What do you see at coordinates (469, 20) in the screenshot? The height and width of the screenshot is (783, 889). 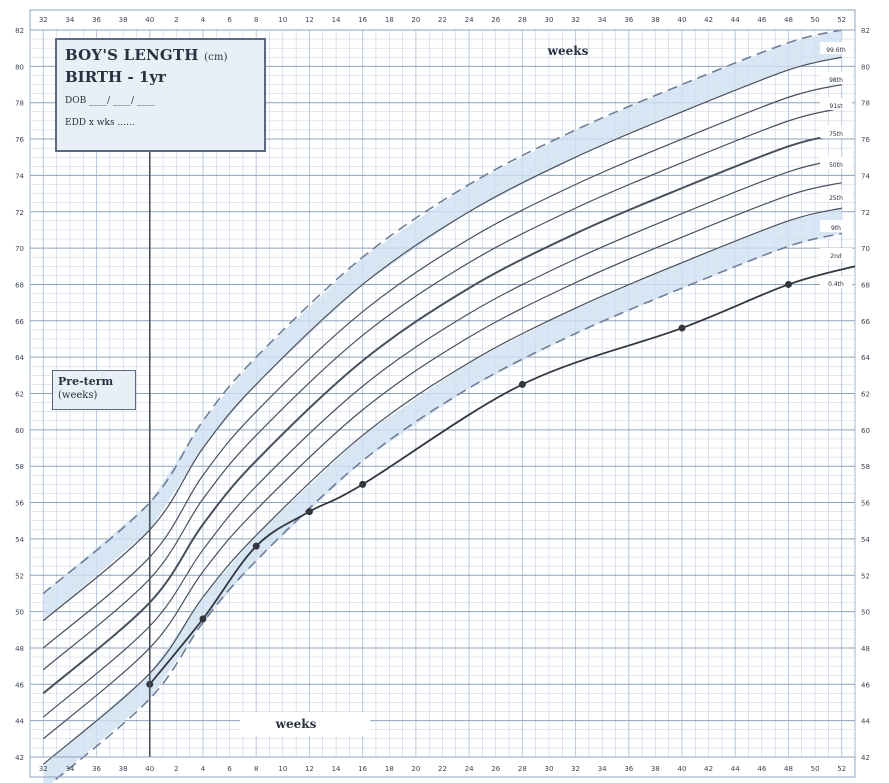 I see `x-tick-label-top: 24` at bounding box center [469, 20].